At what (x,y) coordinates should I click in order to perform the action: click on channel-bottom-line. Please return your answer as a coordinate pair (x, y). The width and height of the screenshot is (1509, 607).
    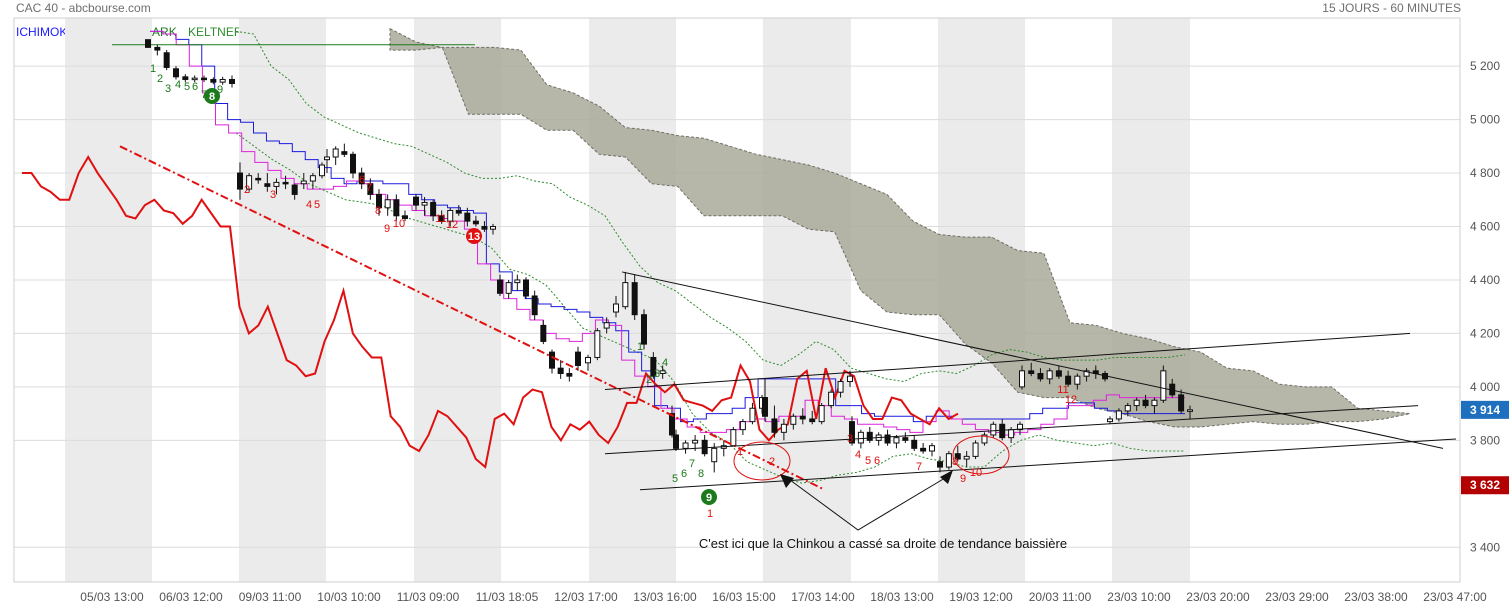
    Looking at the image, I should click on (1048, 464).